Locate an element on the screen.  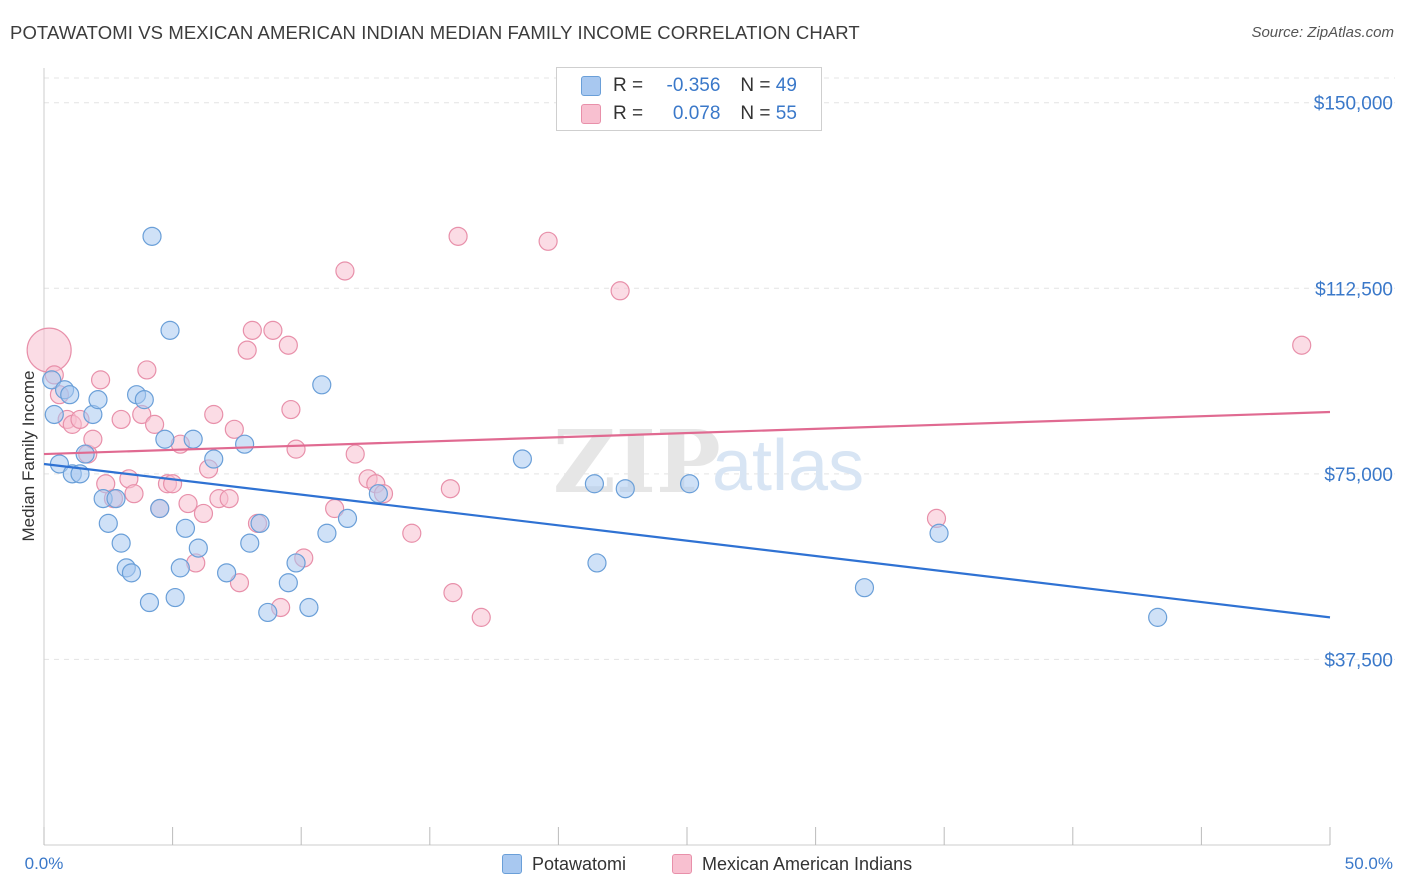
watermark-zip: ZIP is located at coordinates (637, 462).